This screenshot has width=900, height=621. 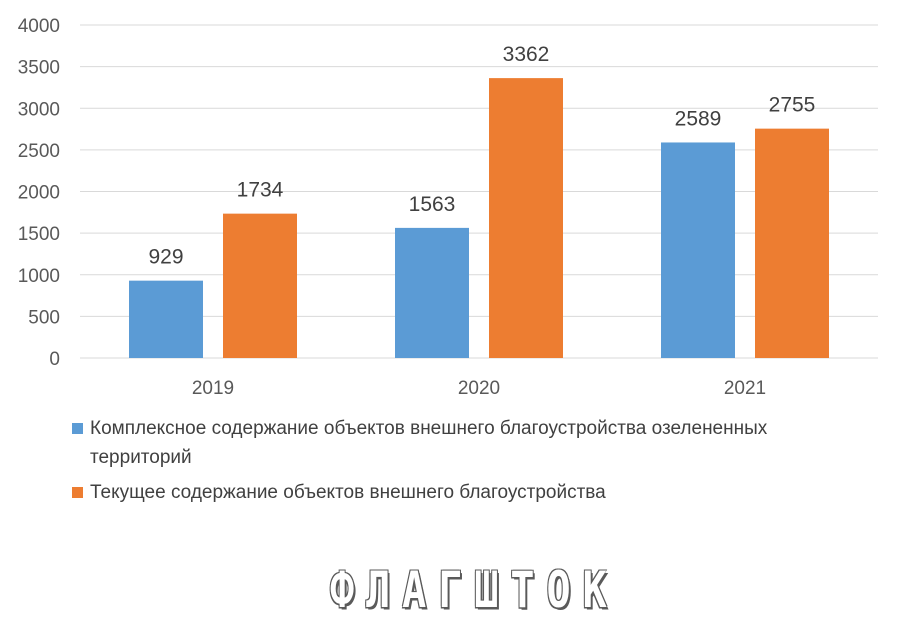 I want to click on x-tick-label: 2021, so click(x=745, y=388).